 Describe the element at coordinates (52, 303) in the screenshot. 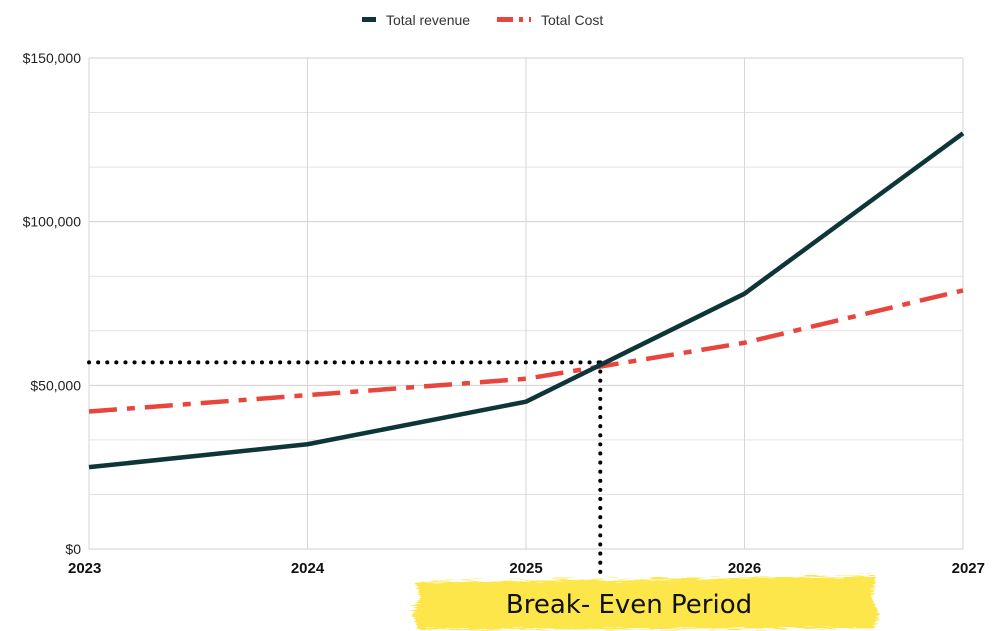

I see `y-axis-ticks: $0 $50,000 $100,000 $150,000` at that location.